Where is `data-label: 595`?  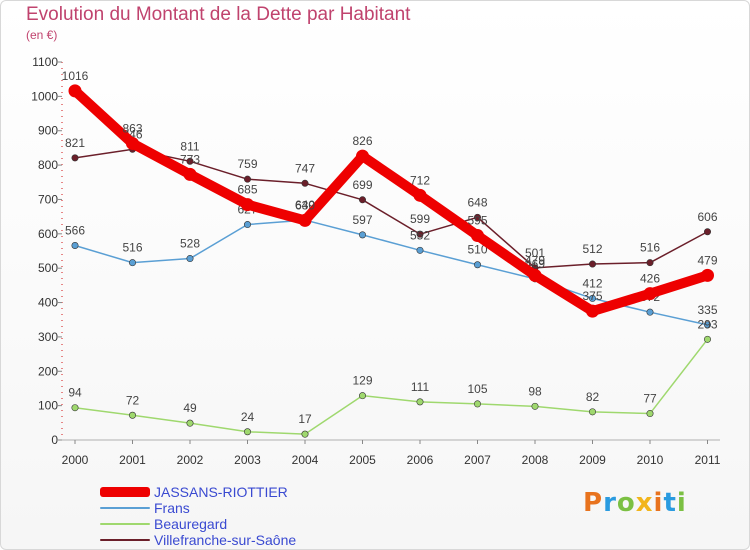 data-label: 595 is located at coordinates (477, 221).